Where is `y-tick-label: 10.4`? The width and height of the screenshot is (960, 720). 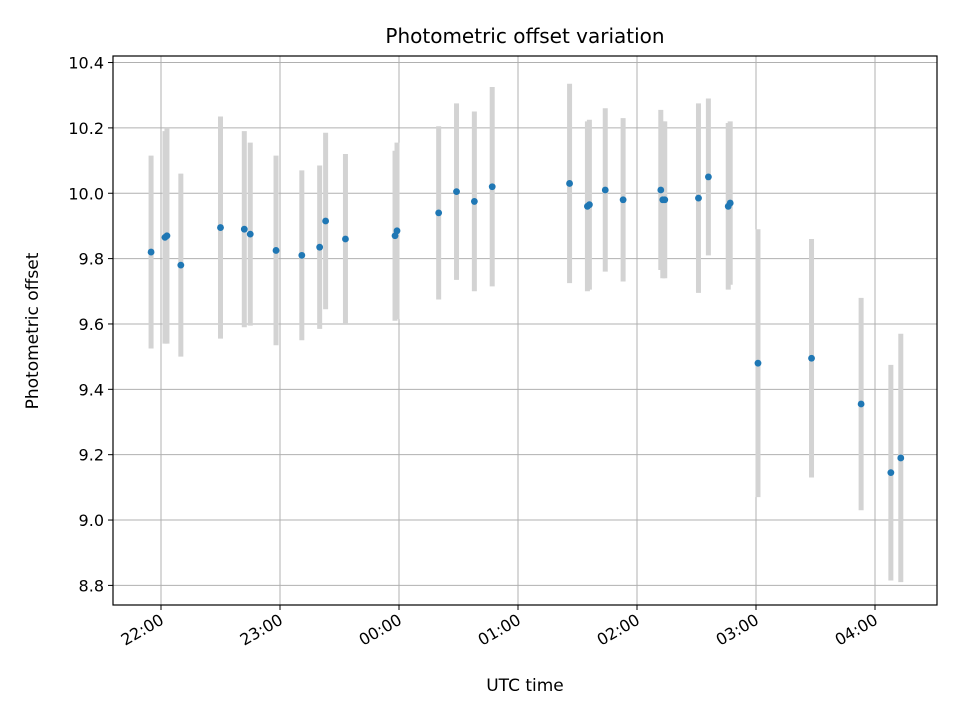
y-tick-label: 10.4 is located at coordinates (86, 63).